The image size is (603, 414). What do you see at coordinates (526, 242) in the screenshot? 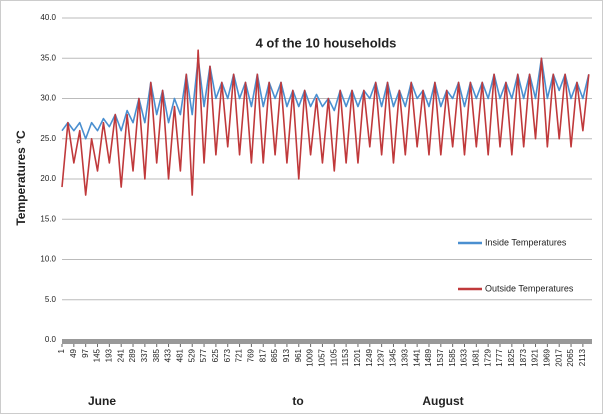
I see `legend-label: Inside Temperatures` at bounding box center [526, 242].